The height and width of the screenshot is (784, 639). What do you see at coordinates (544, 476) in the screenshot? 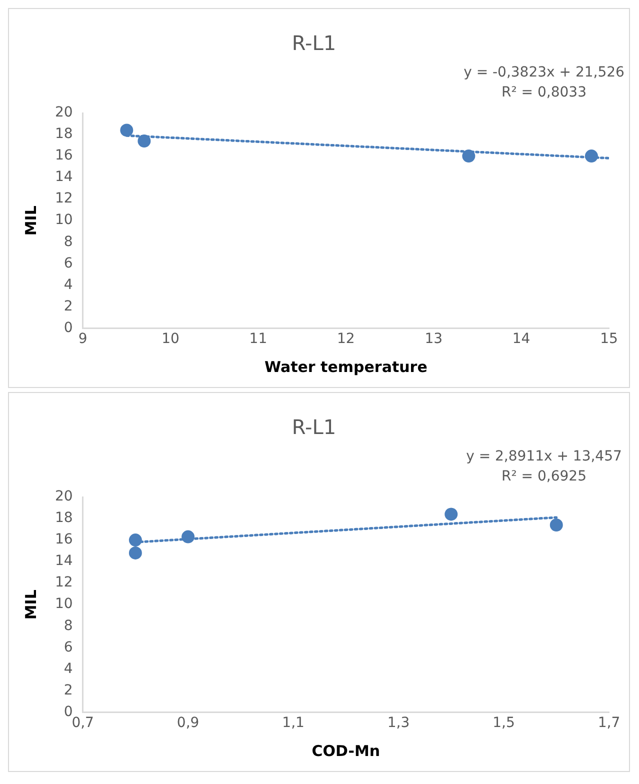
I see `text: R² = 0,6925` at bounding box center [544, 476].